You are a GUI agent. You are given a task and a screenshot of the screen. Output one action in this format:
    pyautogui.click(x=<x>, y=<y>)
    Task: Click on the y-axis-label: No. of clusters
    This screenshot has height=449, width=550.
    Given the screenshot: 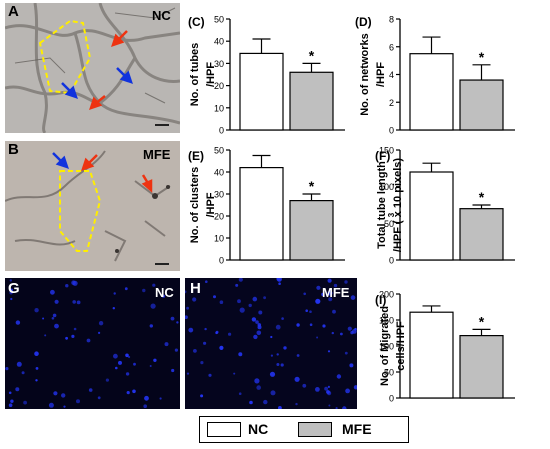 What is the action you would take?
    pyautogui.click(x=195, y=205)
    